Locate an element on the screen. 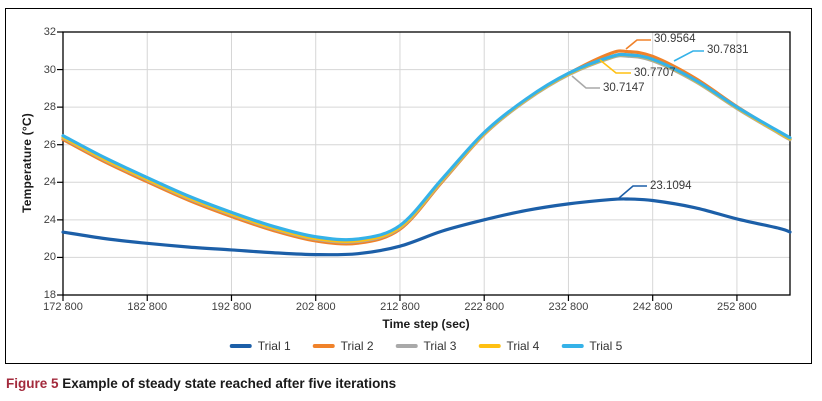 Image resolution: width=822 pixels, height=401 pixels. legend-item-trial-2: Trial 2 is located at coordinates (343, 346).